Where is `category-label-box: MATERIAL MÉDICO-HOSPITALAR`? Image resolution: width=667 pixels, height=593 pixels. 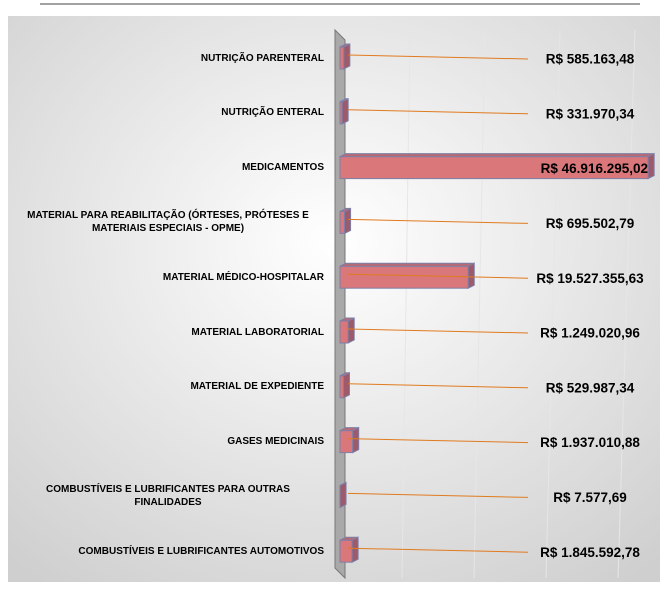 category-label-box: MATERIAL MÉDICO-HOSPITALAR is located at coordinates (168, 277).